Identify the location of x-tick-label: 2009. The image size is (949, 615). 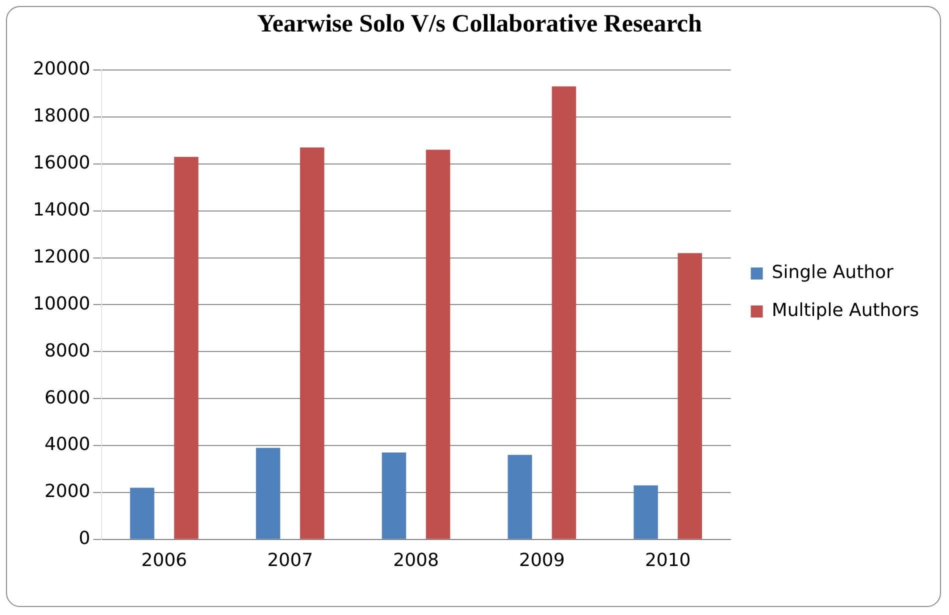
(542, 560).